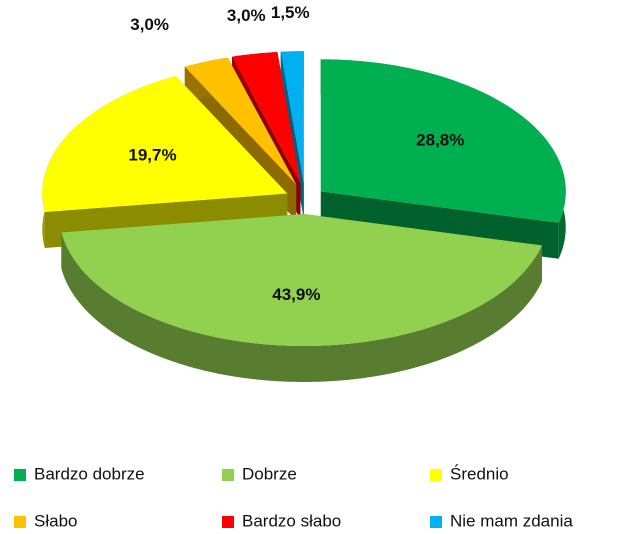  Describe the element at coordinates (269, 473) in the screenshot. I see `legend-label: Dobrze` at that location.